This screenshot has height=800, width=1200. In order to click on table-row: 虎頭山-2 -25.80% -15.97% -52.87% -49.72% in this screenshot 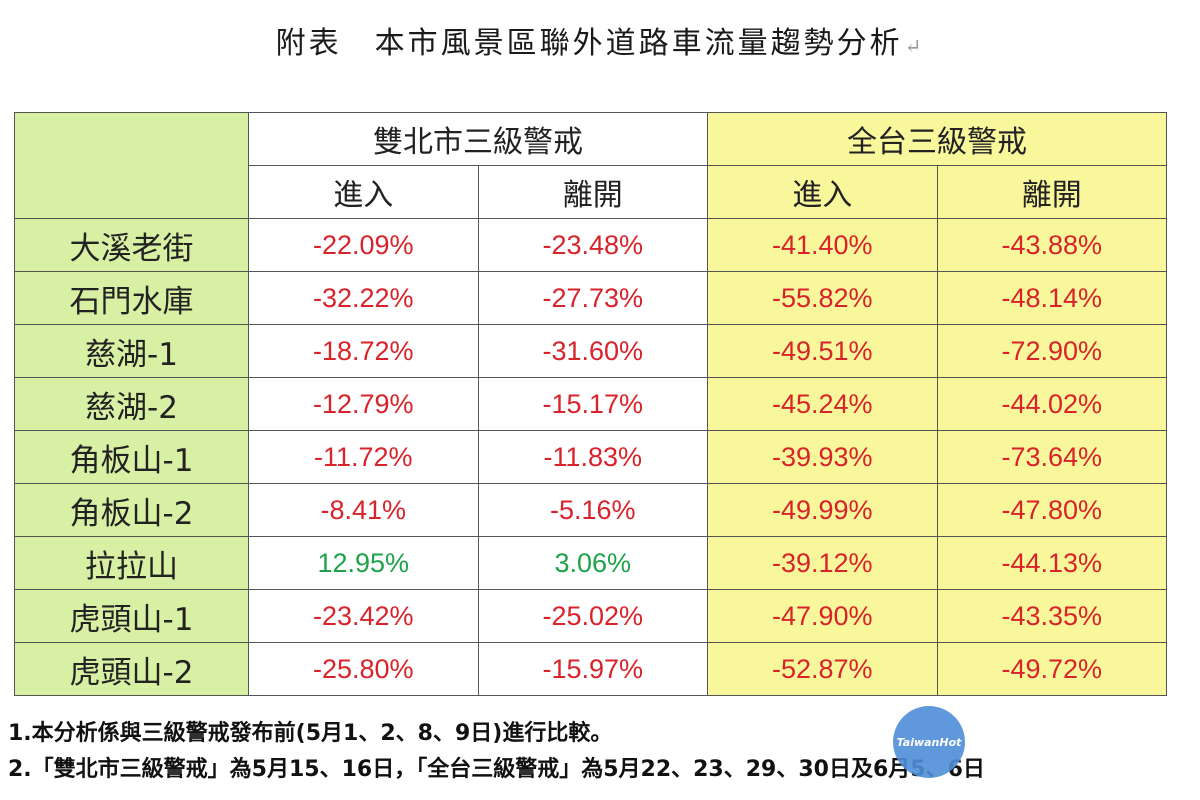, I will do `click(590, 669)`.